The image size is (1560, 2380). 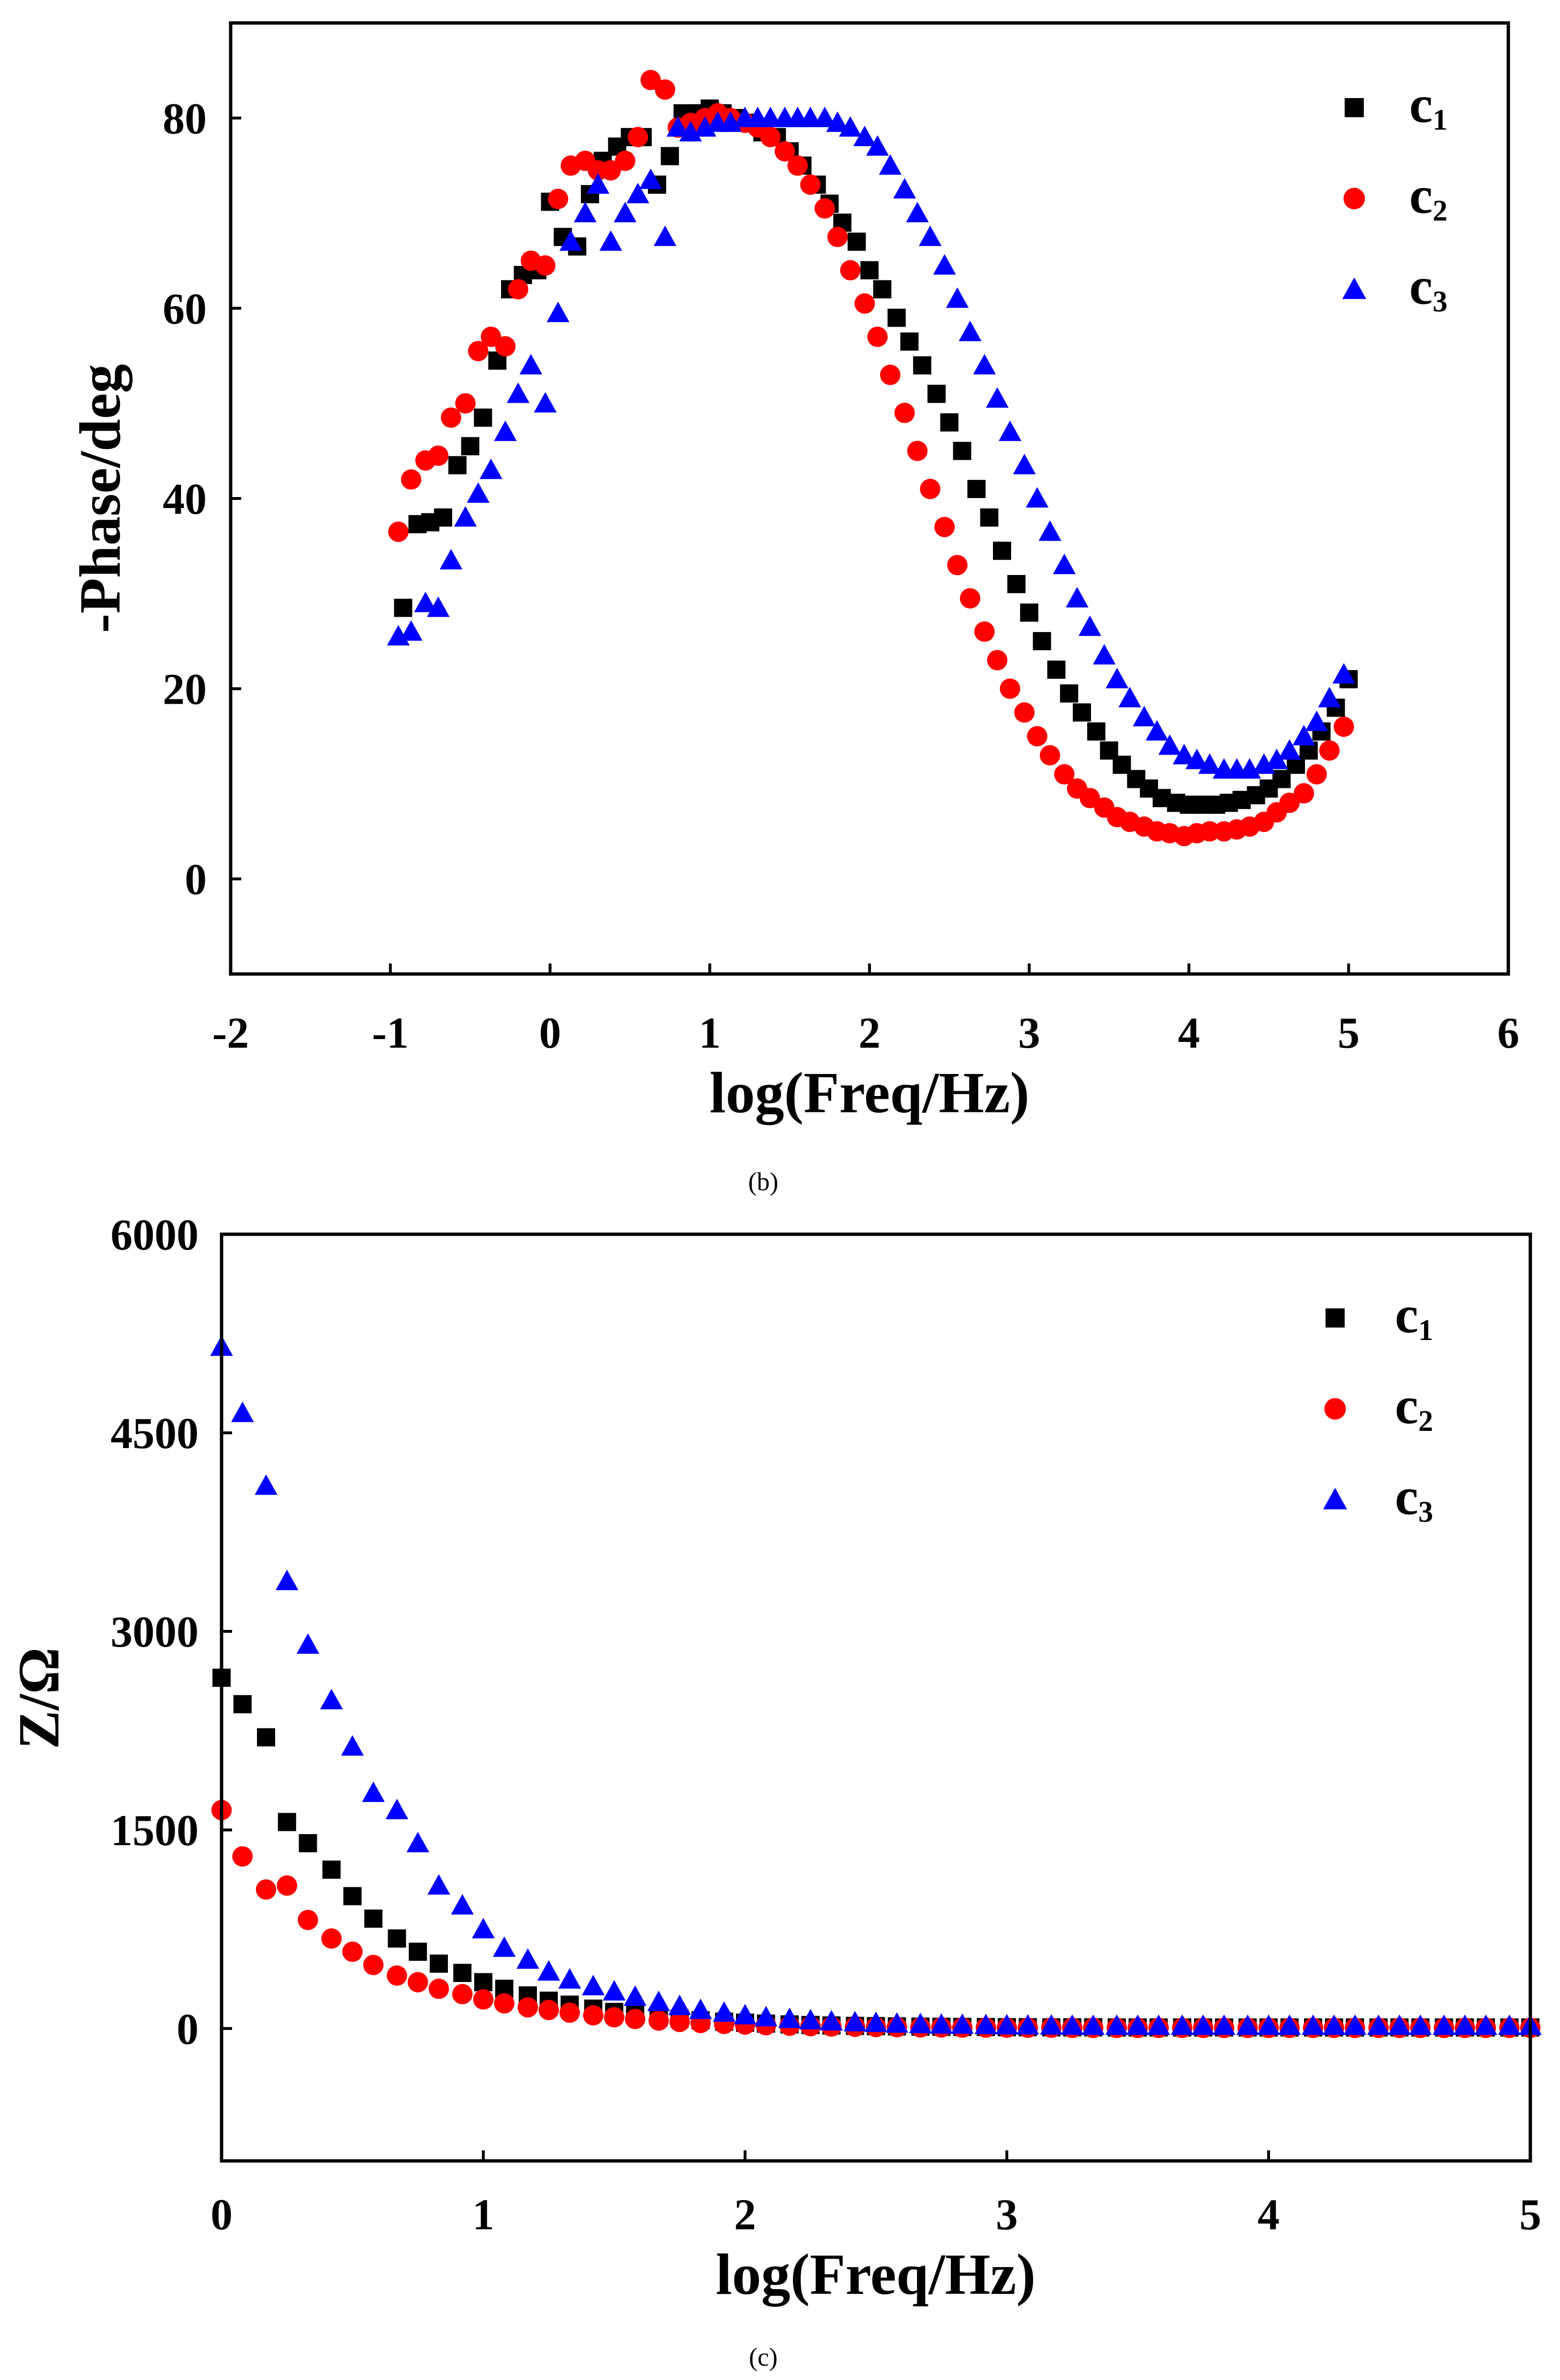 What do you see at coordinates (1029, 1033) in the screenshot?
I see `phase-x-tick-label: 3` at bounding box center [1029, 1033].